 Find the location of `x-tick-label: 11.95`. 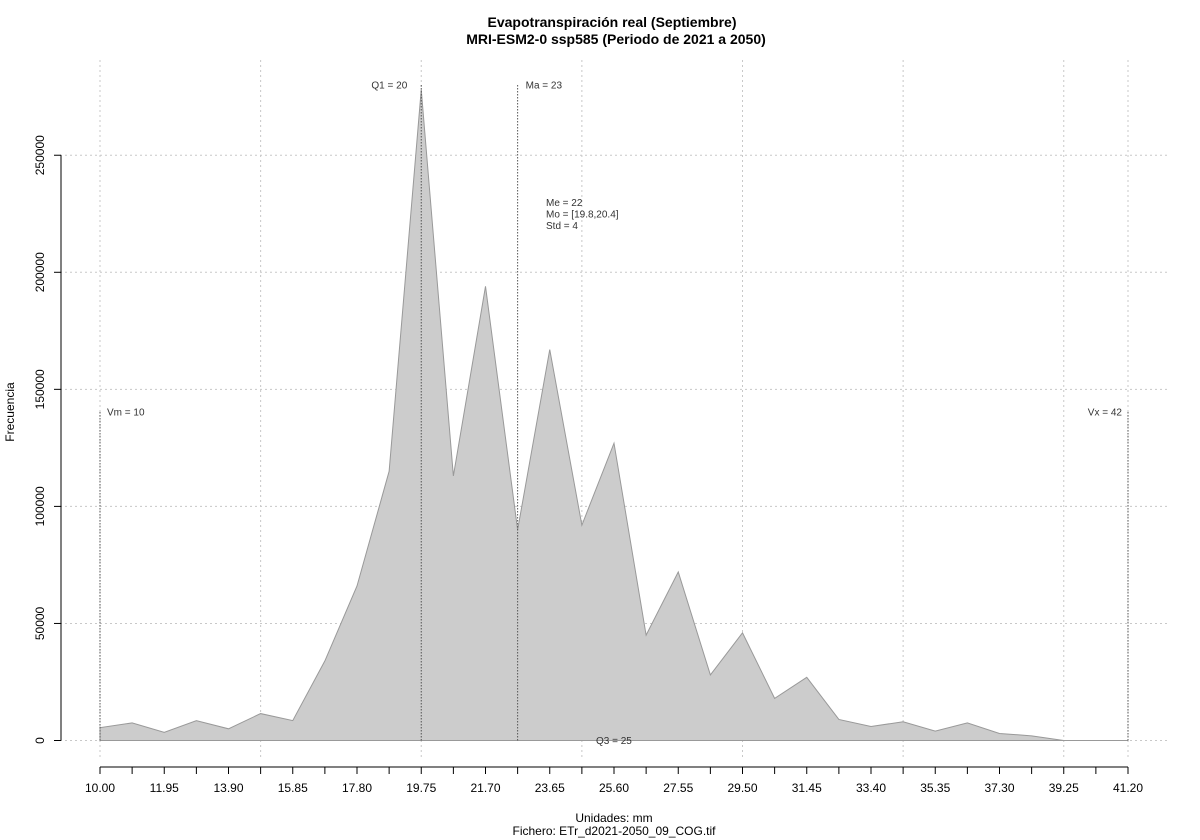

x-tick-label: 11.95 is located at coordinates (164, 788).